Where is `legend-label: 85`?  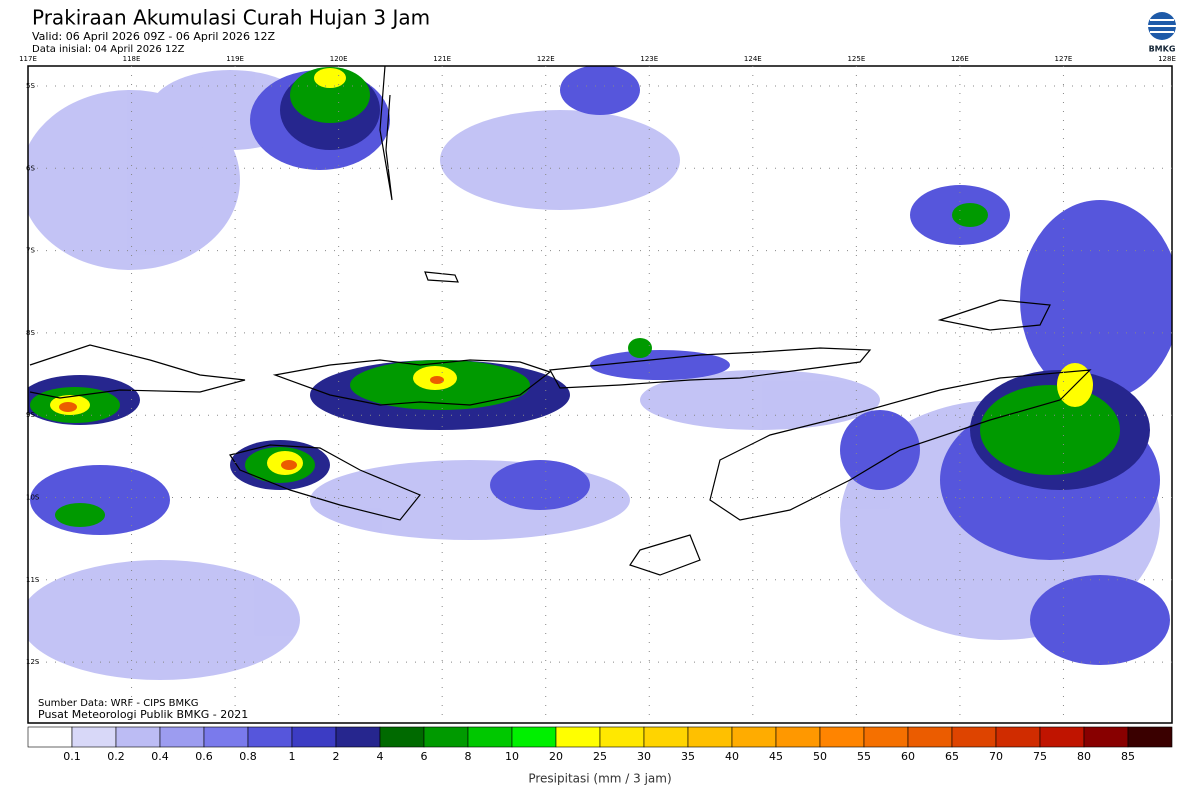
legend-label: 85 is located at coordinates (1128, 756).